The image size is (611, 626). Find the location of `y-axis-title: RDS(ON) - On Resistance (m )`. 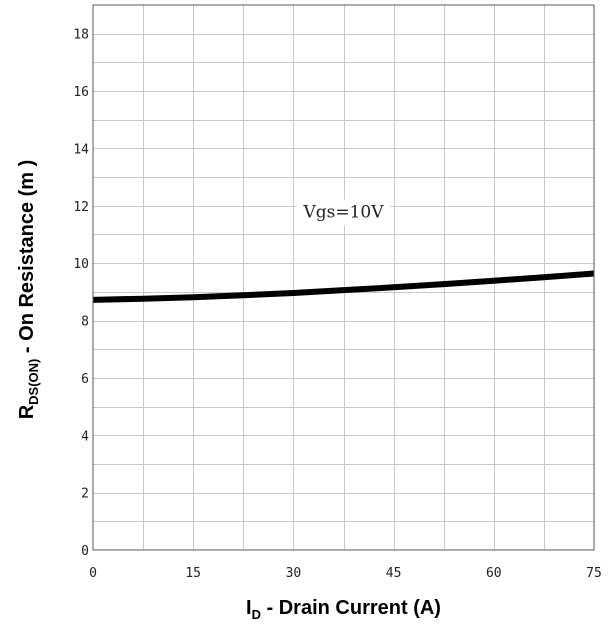

y-axis-title: RDS(ON) - On Resistance (m ) is located at coordinates (28, 290).